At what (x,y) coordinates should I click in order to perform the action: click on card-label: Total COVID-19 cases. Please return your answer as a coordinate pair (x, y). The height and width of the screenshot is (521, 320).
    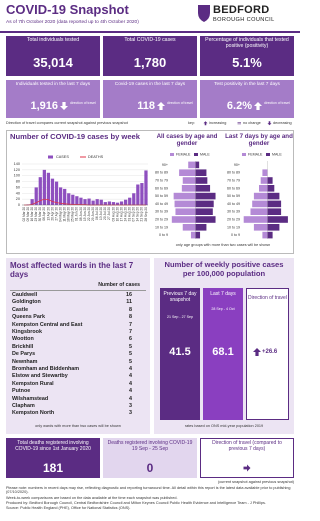
    Looking at the image, I should click on (150, 40).